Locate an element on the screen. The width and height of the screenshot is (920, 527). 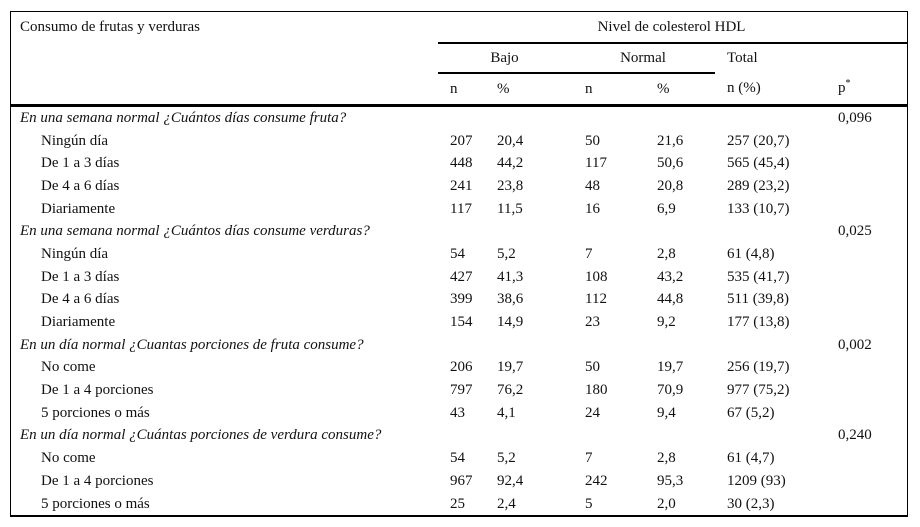
data-row: 5 porciones o más 25 2,4 5 2,0 30 (2,3) is located at coordinates (459, 504).